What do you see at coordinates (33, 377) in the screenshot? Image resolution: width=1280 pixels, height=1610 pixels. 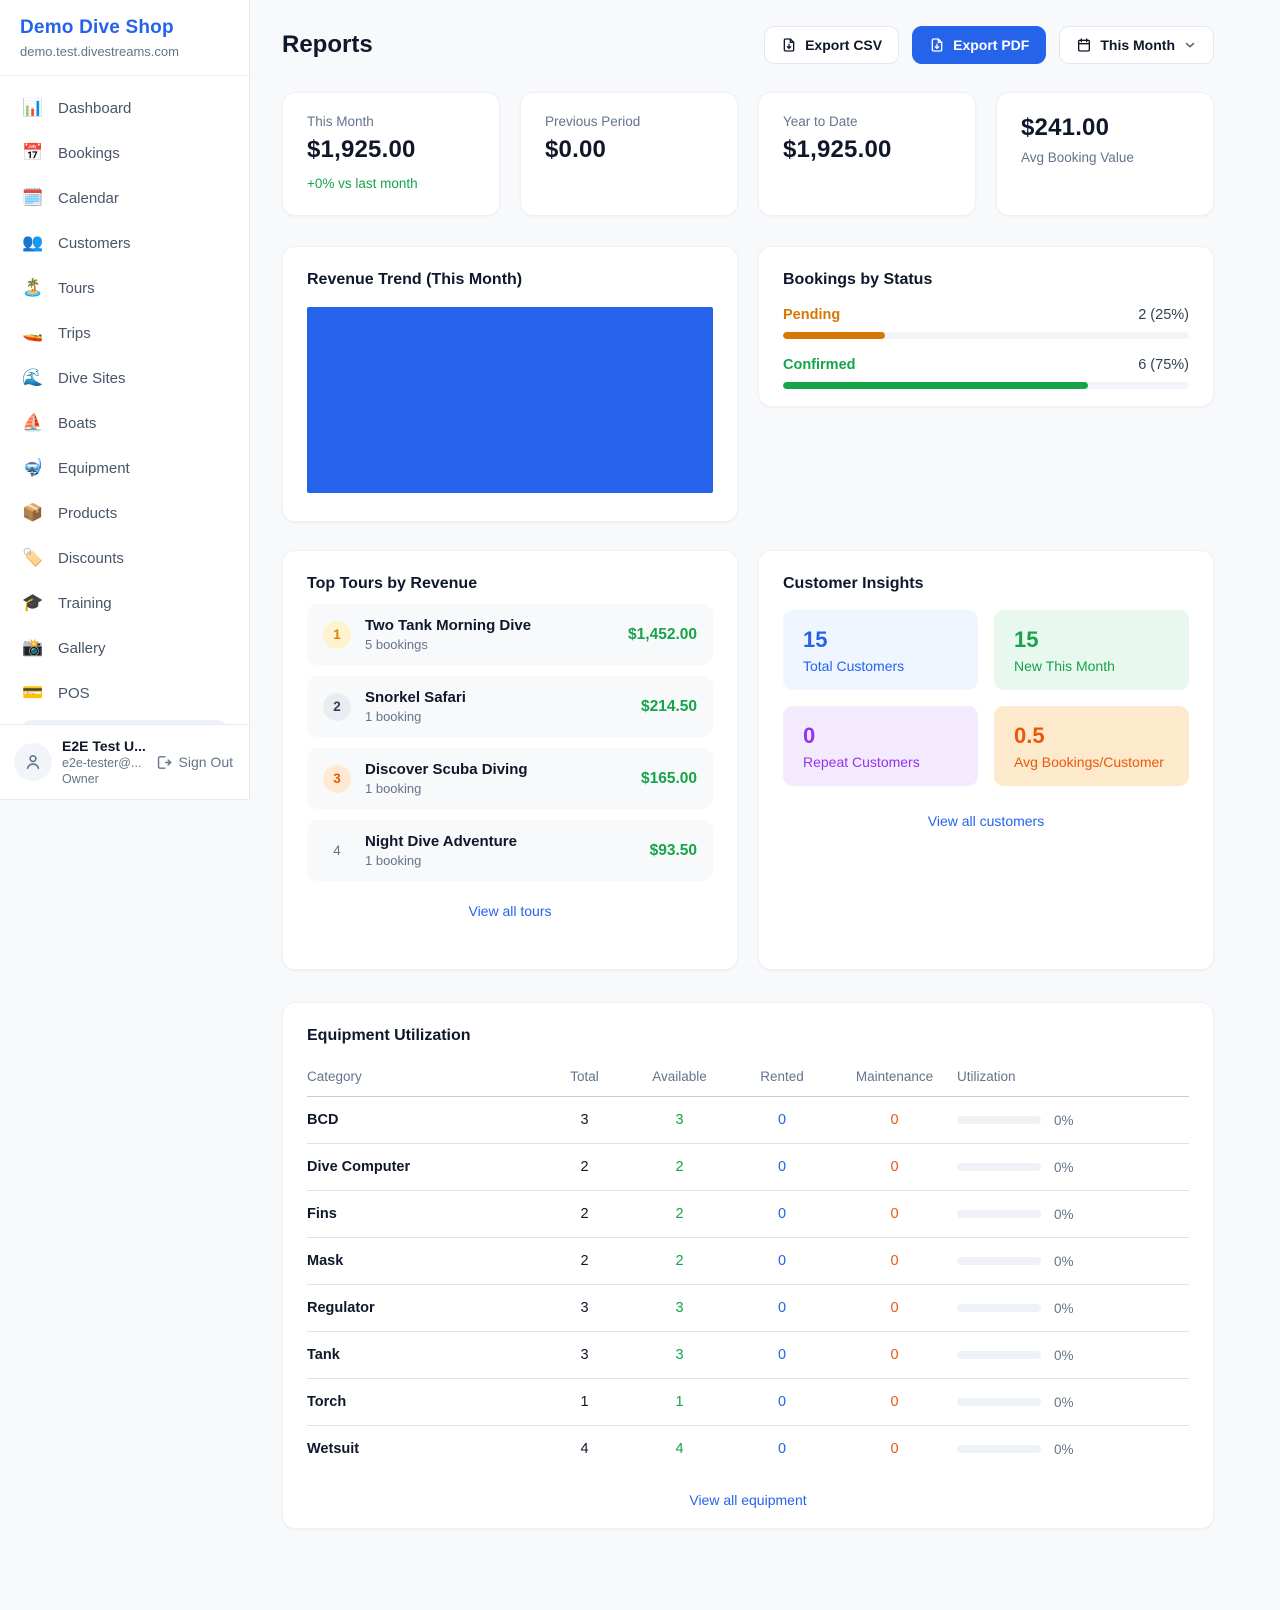 I see `wave-icon: 🌊` at bounding box center [33, 377].